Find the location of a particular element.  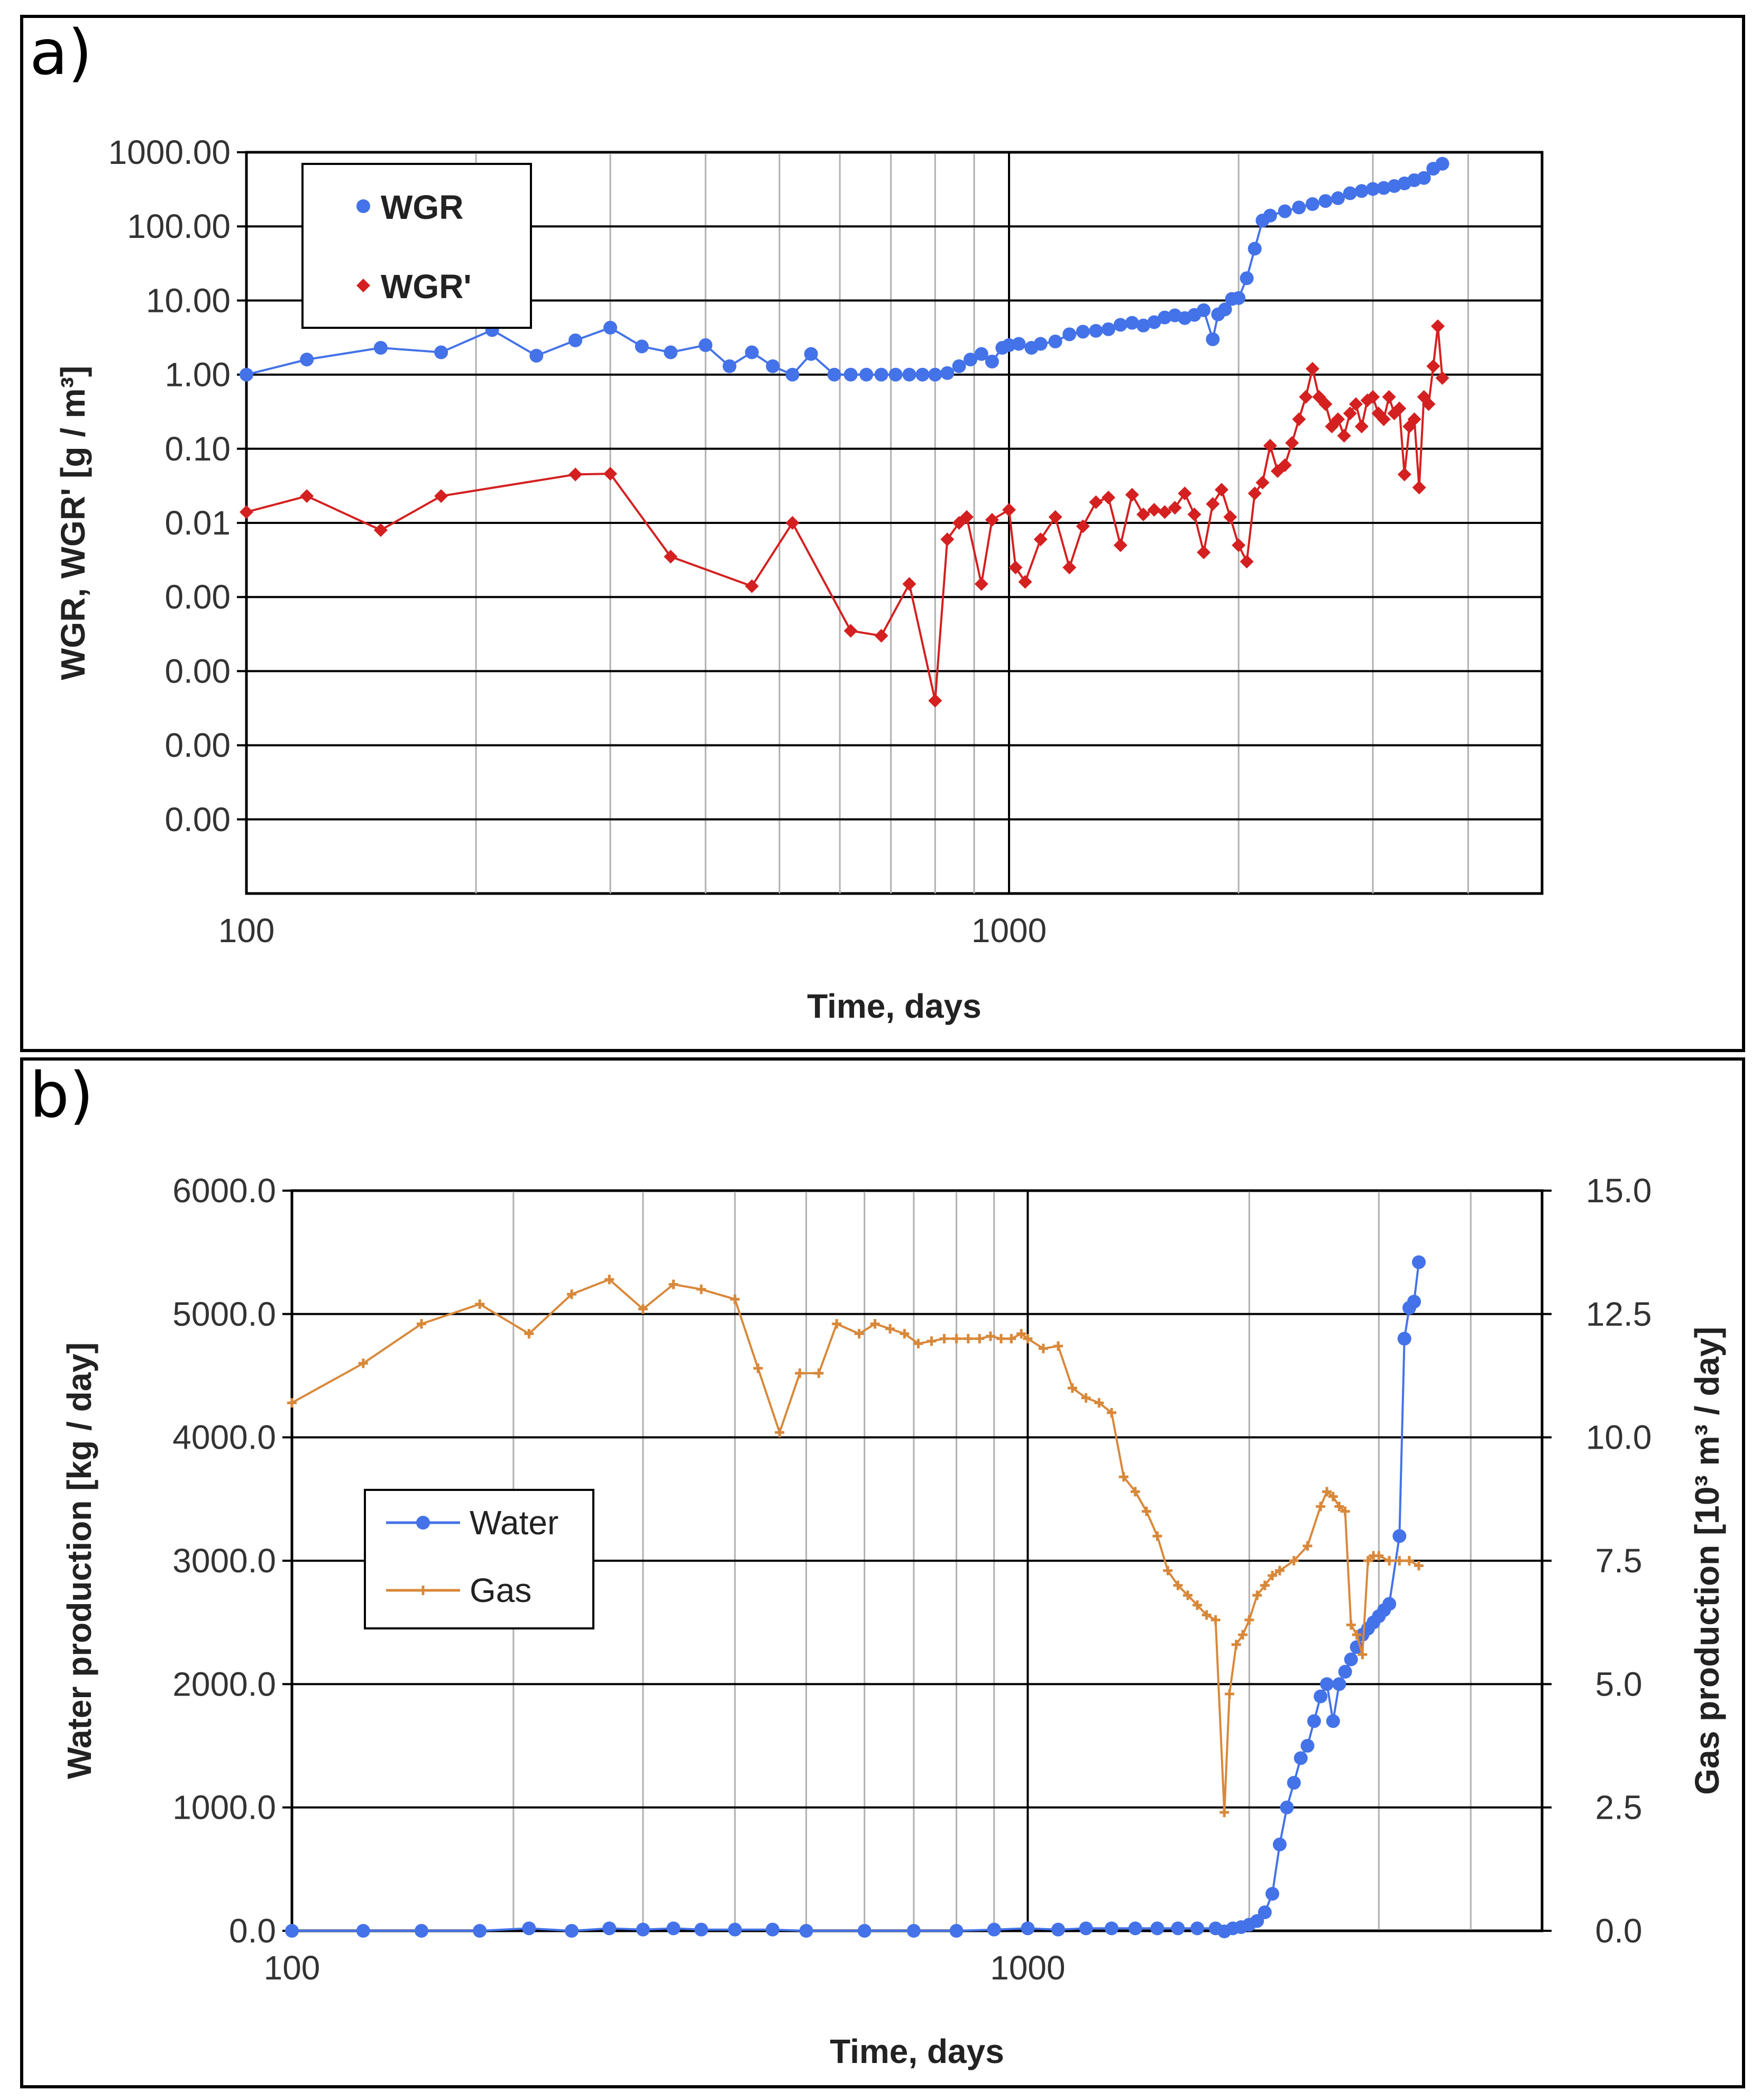

y-tick-label-left: 3000.0 is located at coordinates (224, 1561).